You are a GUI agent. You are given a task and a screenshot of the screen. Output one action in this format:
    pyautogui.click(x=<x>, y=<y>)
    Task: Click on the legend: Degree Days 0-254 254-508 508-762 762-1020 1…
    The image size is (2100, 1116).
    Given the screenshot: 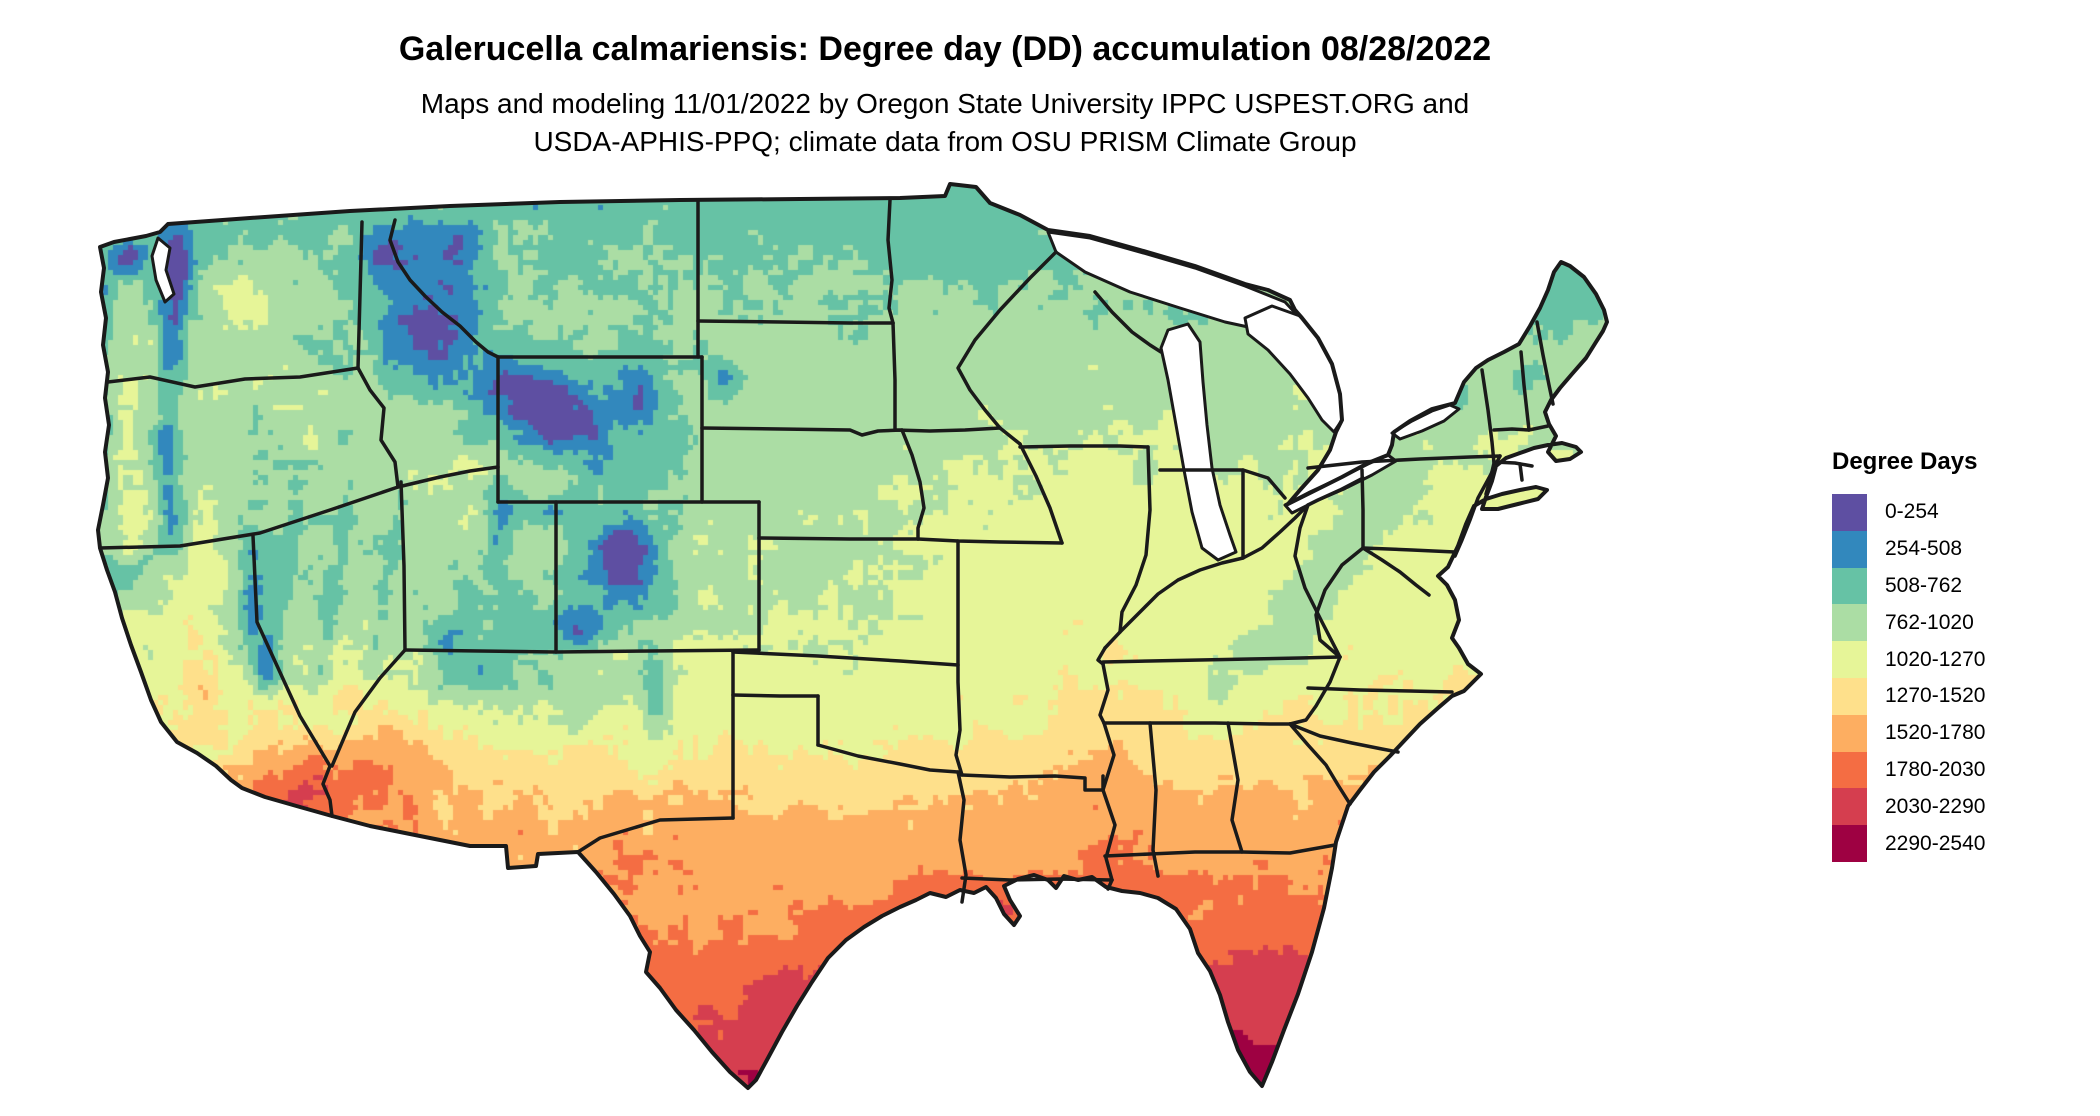 What is the action you would take?
    pyautogui.click(x=1908, y=655)
    